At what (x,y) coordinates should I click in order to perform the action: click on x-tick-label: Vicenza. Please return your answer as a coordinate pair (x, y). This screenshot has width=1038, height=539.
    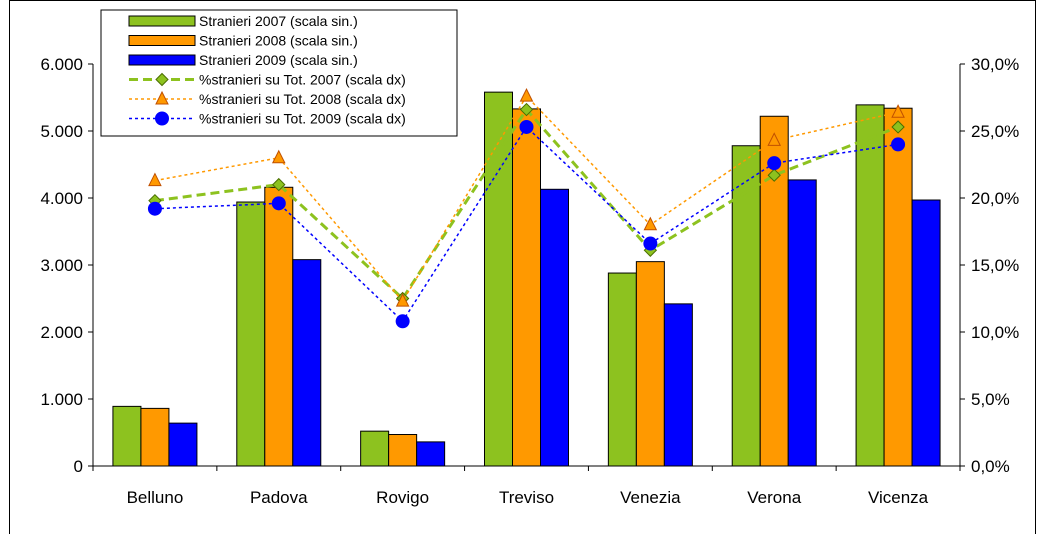
    Looking at the image, I should click on (898, 497).